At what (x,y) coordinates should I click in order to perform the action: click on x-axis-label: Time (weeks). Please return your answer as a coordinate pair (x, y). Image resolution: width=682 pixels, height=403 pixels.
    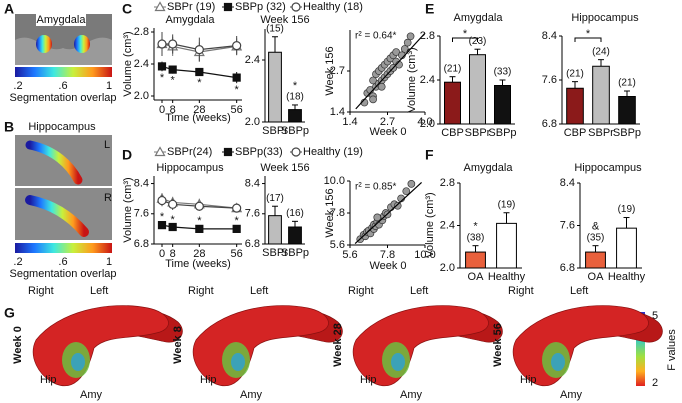
    Looking at the image, I should click on (198, 264).